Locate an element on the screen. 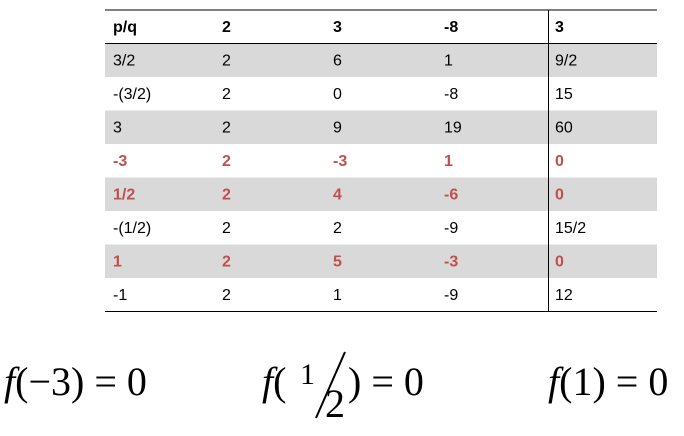 The height and width of the screenshot is (436, 684). cell: 12 is located at coordinates (564, 295).